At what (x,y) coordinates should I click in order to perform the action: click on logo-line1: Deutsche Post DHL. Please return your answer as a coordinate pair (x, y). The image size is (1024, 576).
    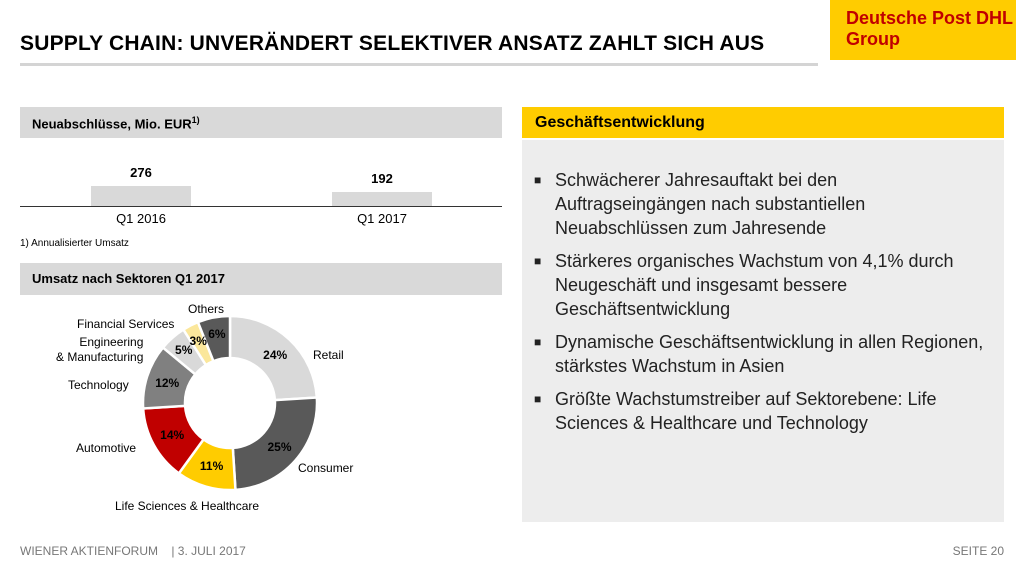
    Looking at the image, I should click on (930, 18).